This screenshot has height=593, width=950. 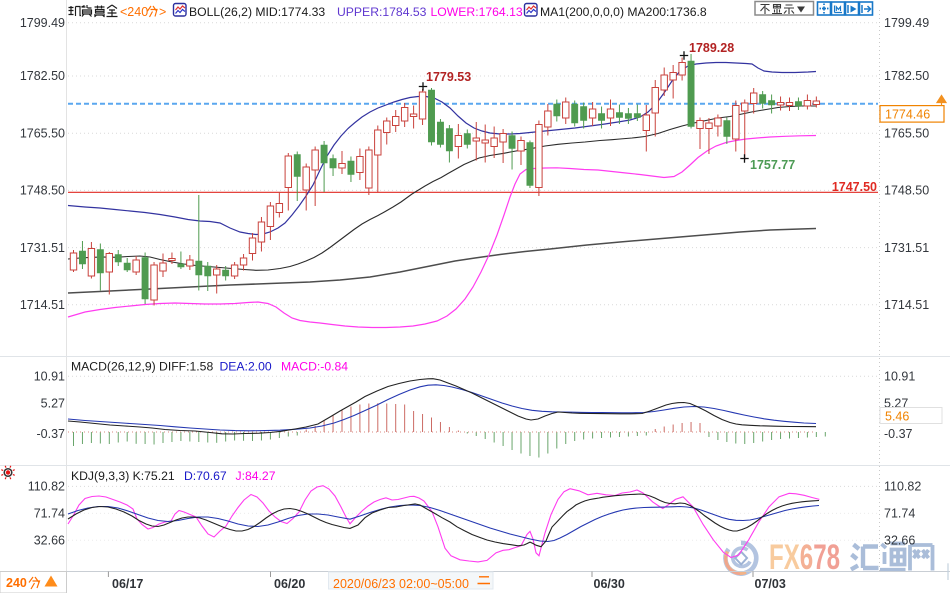 I want to click on svg-text: 2020/06/23 02:00~05:00, so click(x=401, y=584).